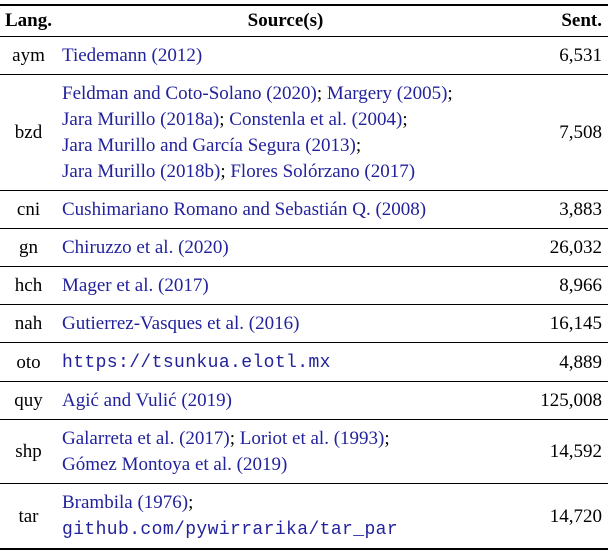  I want to click on sources-cell: Mager et al. (2017), so click(285, 286).